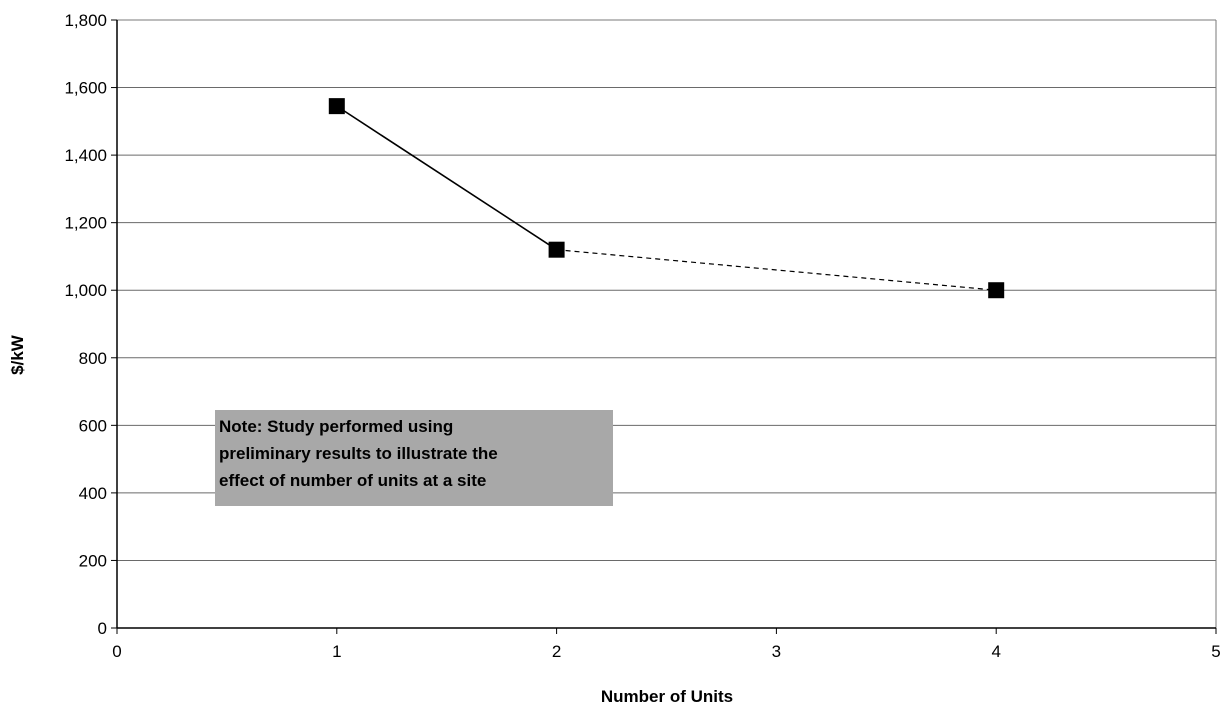  I want to click on y-tick-label: 600, so click(93, 425).